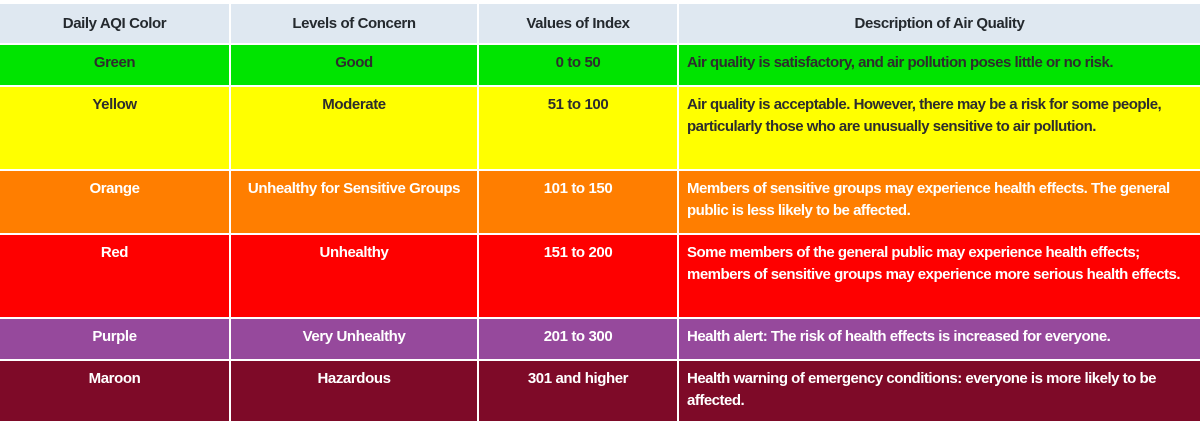 This screenshot has width=1200, height=421. What do you see at coordinates (115, 202) in the screenshot?
I see `cell-aqi-color: Orange` at bounding box center [115, 202].